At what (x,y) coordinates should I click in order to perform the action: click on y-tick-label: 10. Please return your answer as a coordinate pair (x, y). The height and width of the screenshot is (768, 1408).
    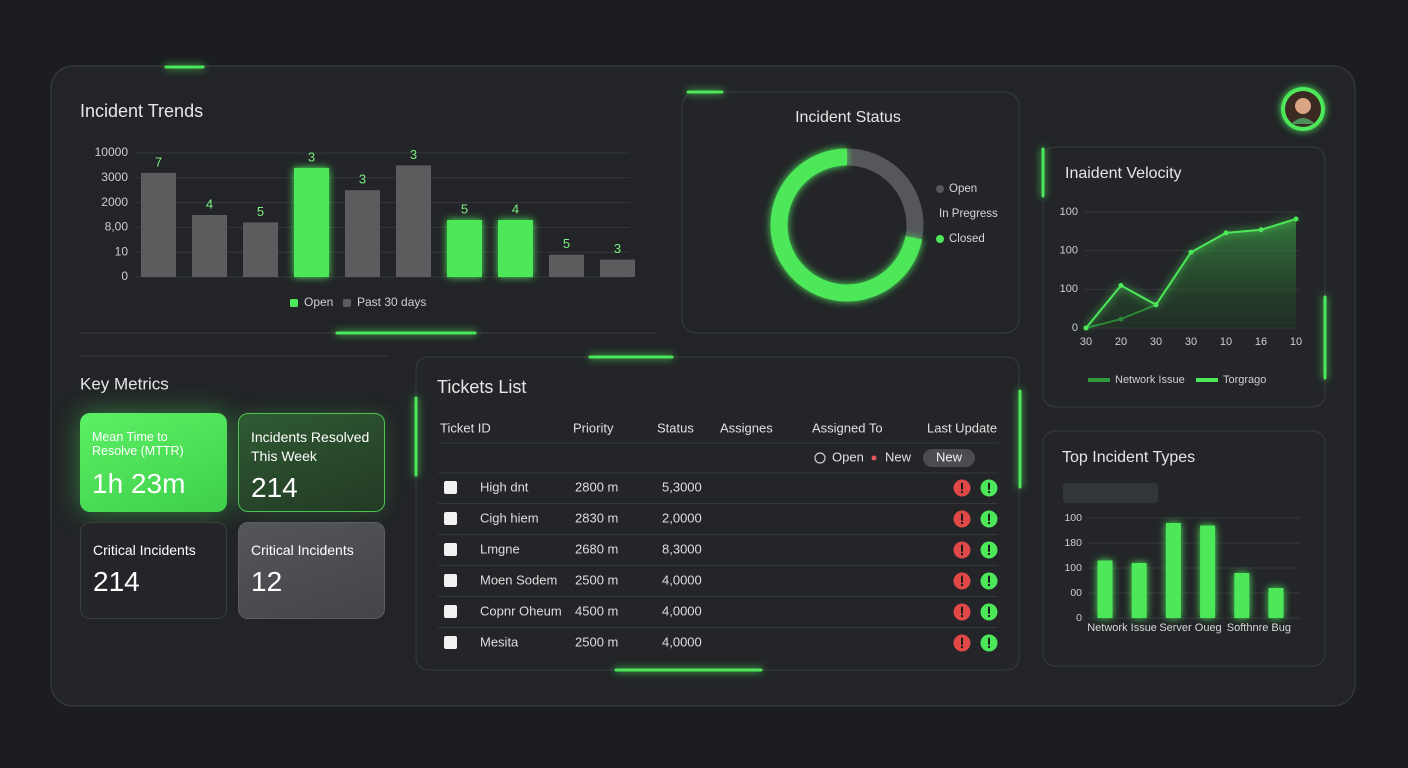
    Looking at the image, I should click on (122, 251).